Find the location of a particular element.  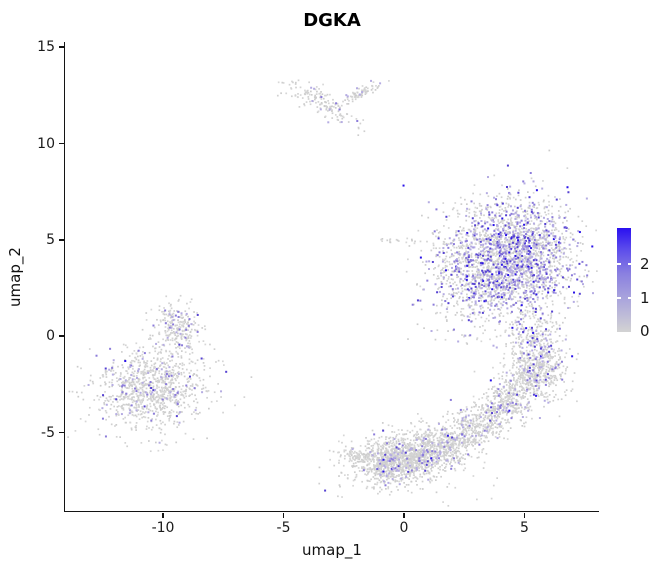

x-tick-label: 0 is located at coordinates (404, 528).